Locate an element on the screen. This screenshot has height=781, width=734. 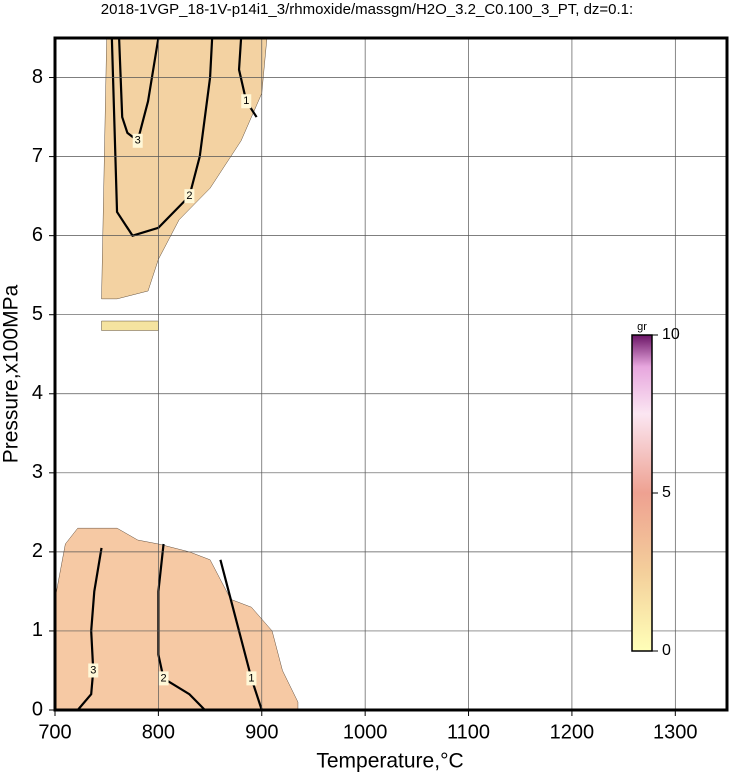
x-tick-label: 800 is located at coordinates (158, 732).